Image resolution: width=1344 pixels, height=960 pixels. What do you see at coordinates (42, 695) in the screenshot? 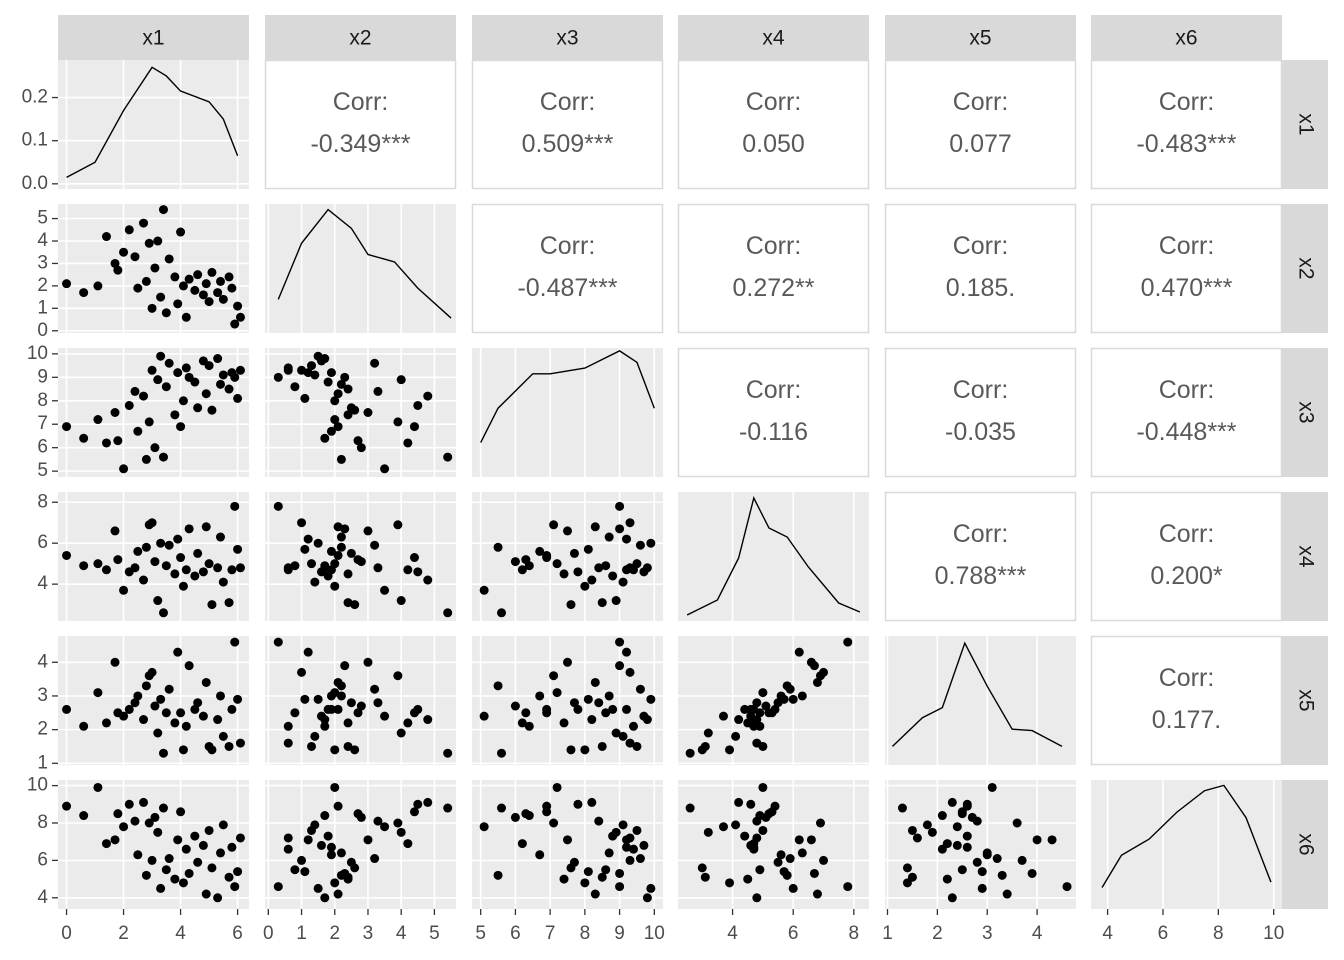
I see `y-tick-label: 3` at bounding box center [42, 695].